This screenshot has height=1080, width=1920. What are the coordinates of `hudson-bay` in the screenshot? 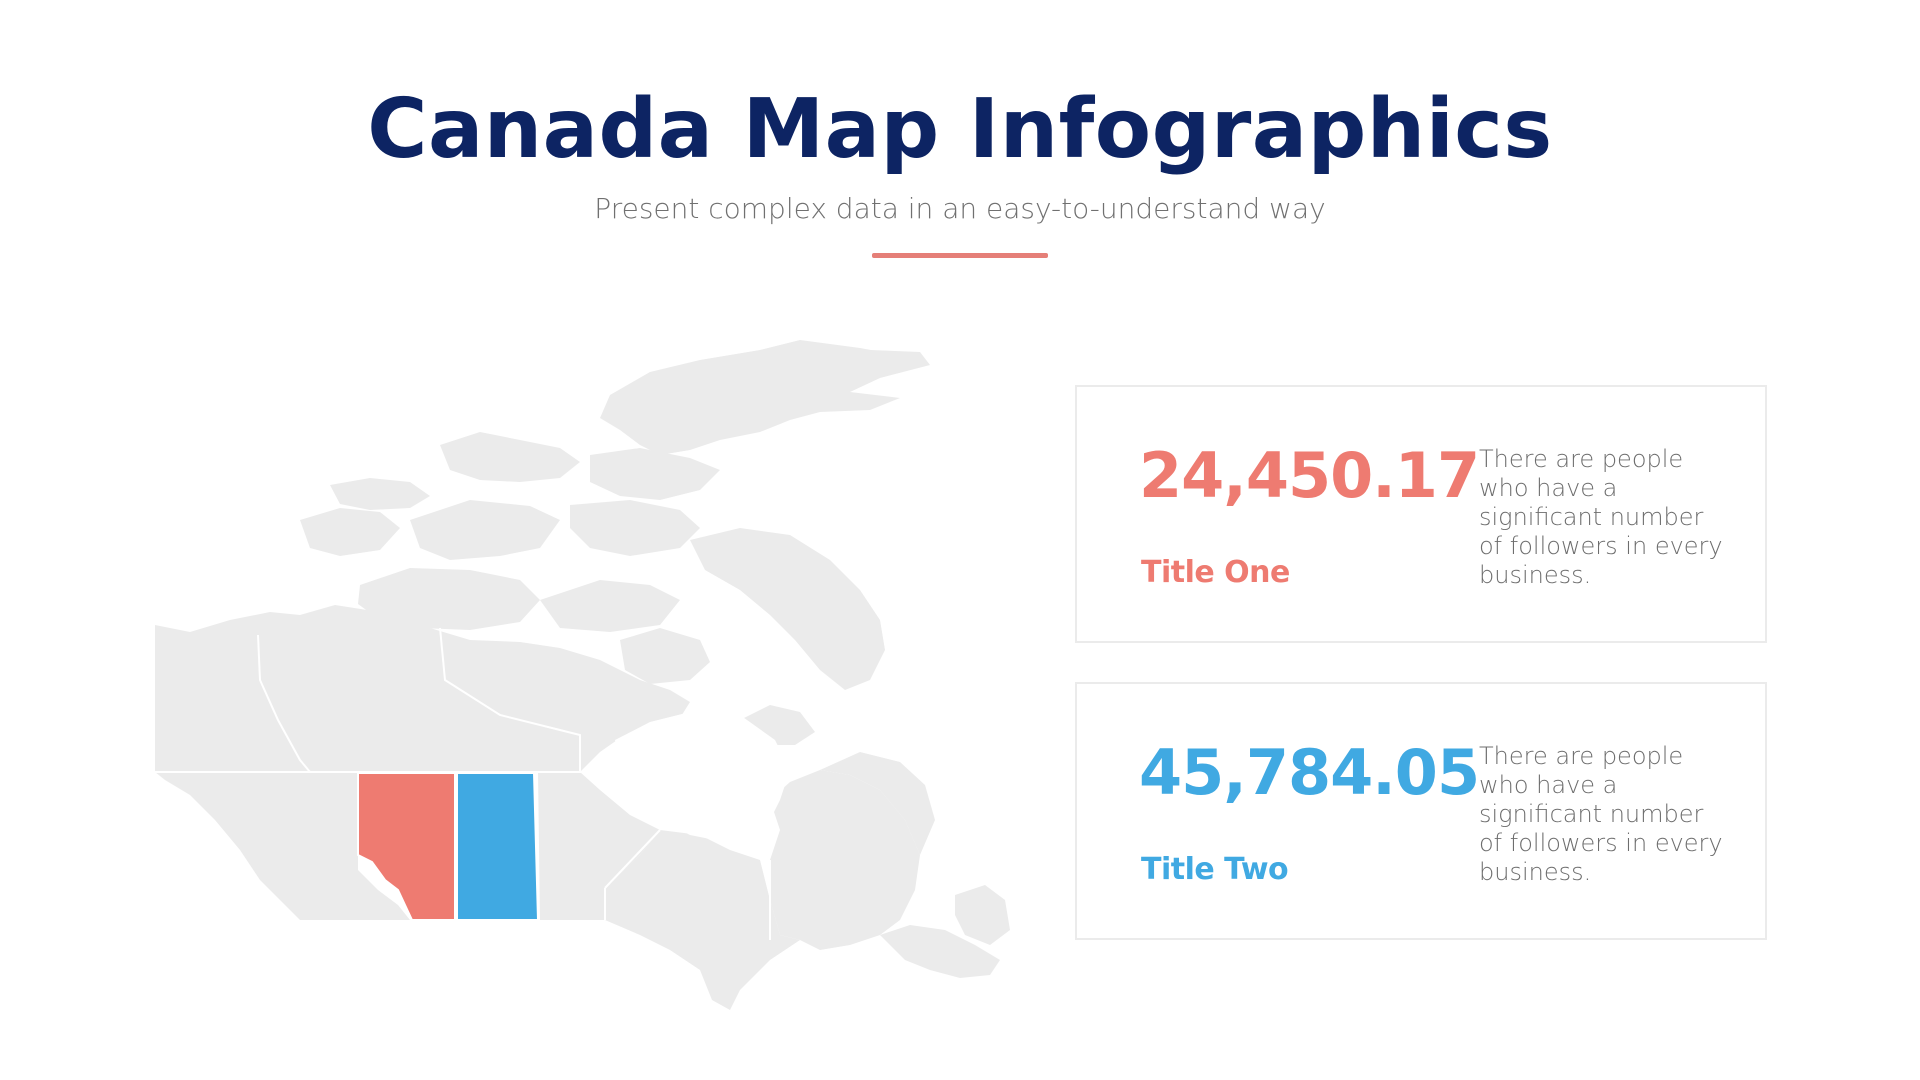 It's located at (702, 778).